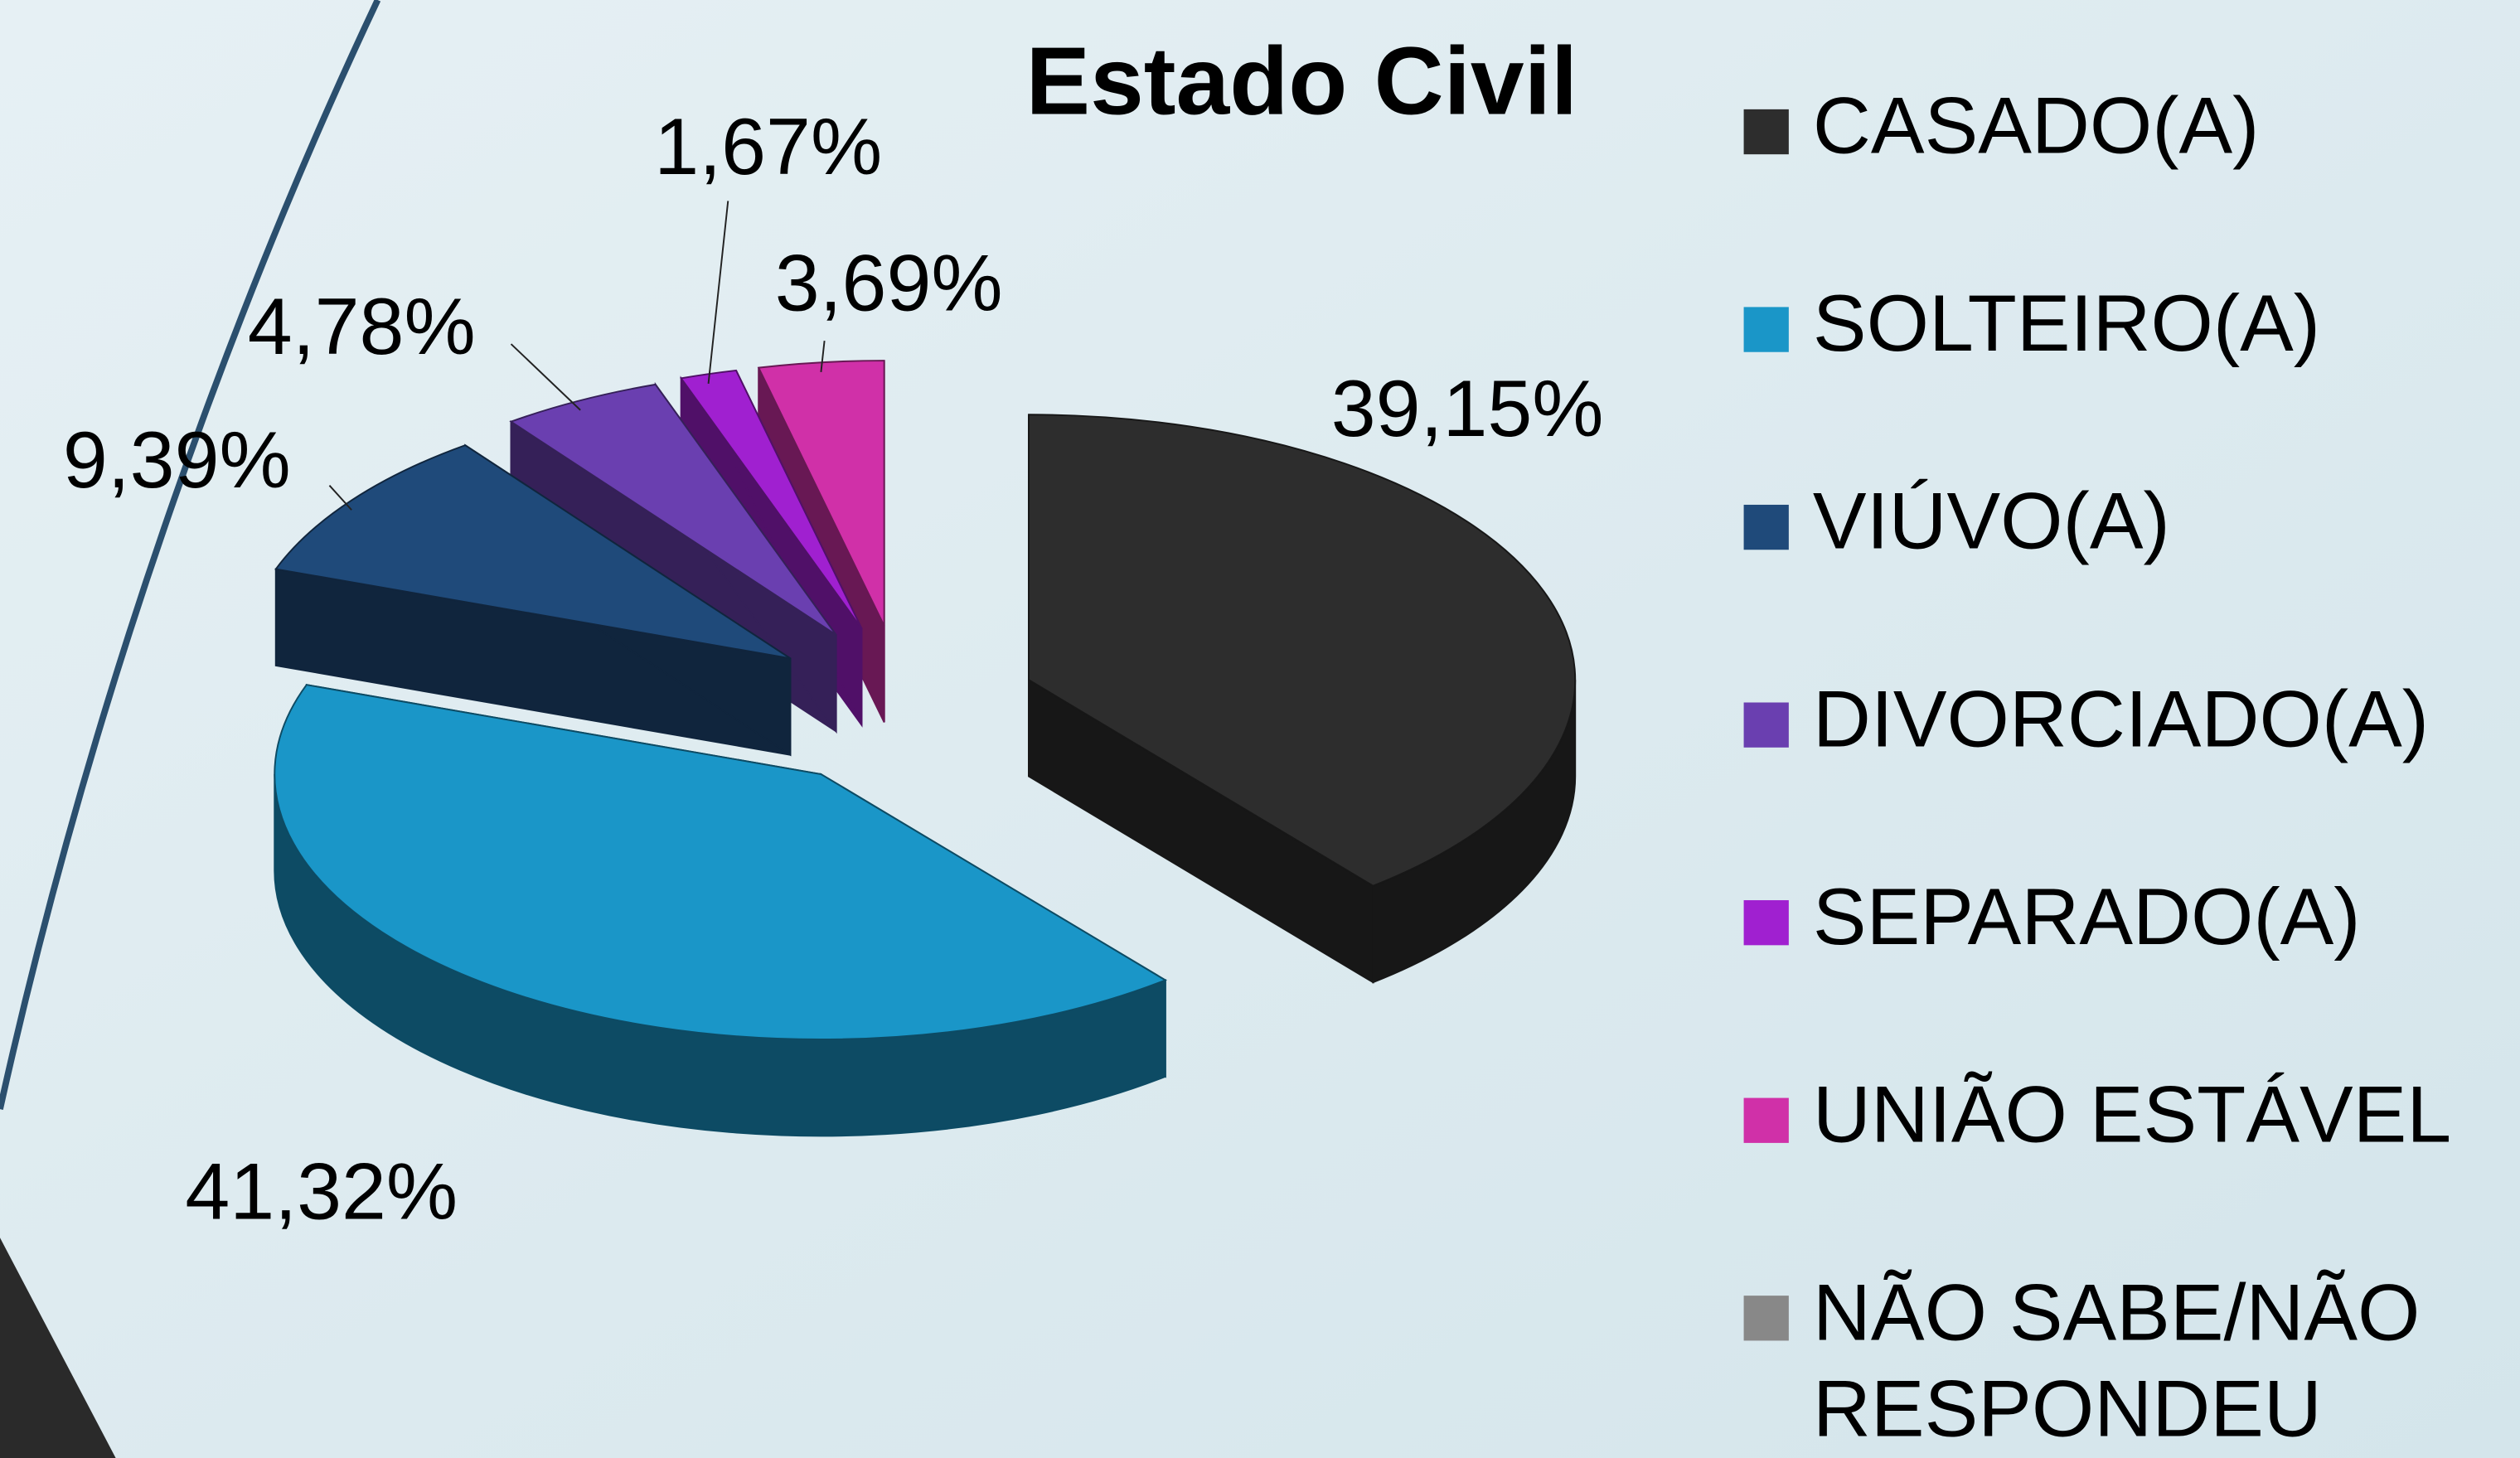  What do you see at coordinates (2132, 1113) in the screenshot?
I see `legend-label: UNIÃO ESTÁVEL` at bounding box center [2132, 1113].